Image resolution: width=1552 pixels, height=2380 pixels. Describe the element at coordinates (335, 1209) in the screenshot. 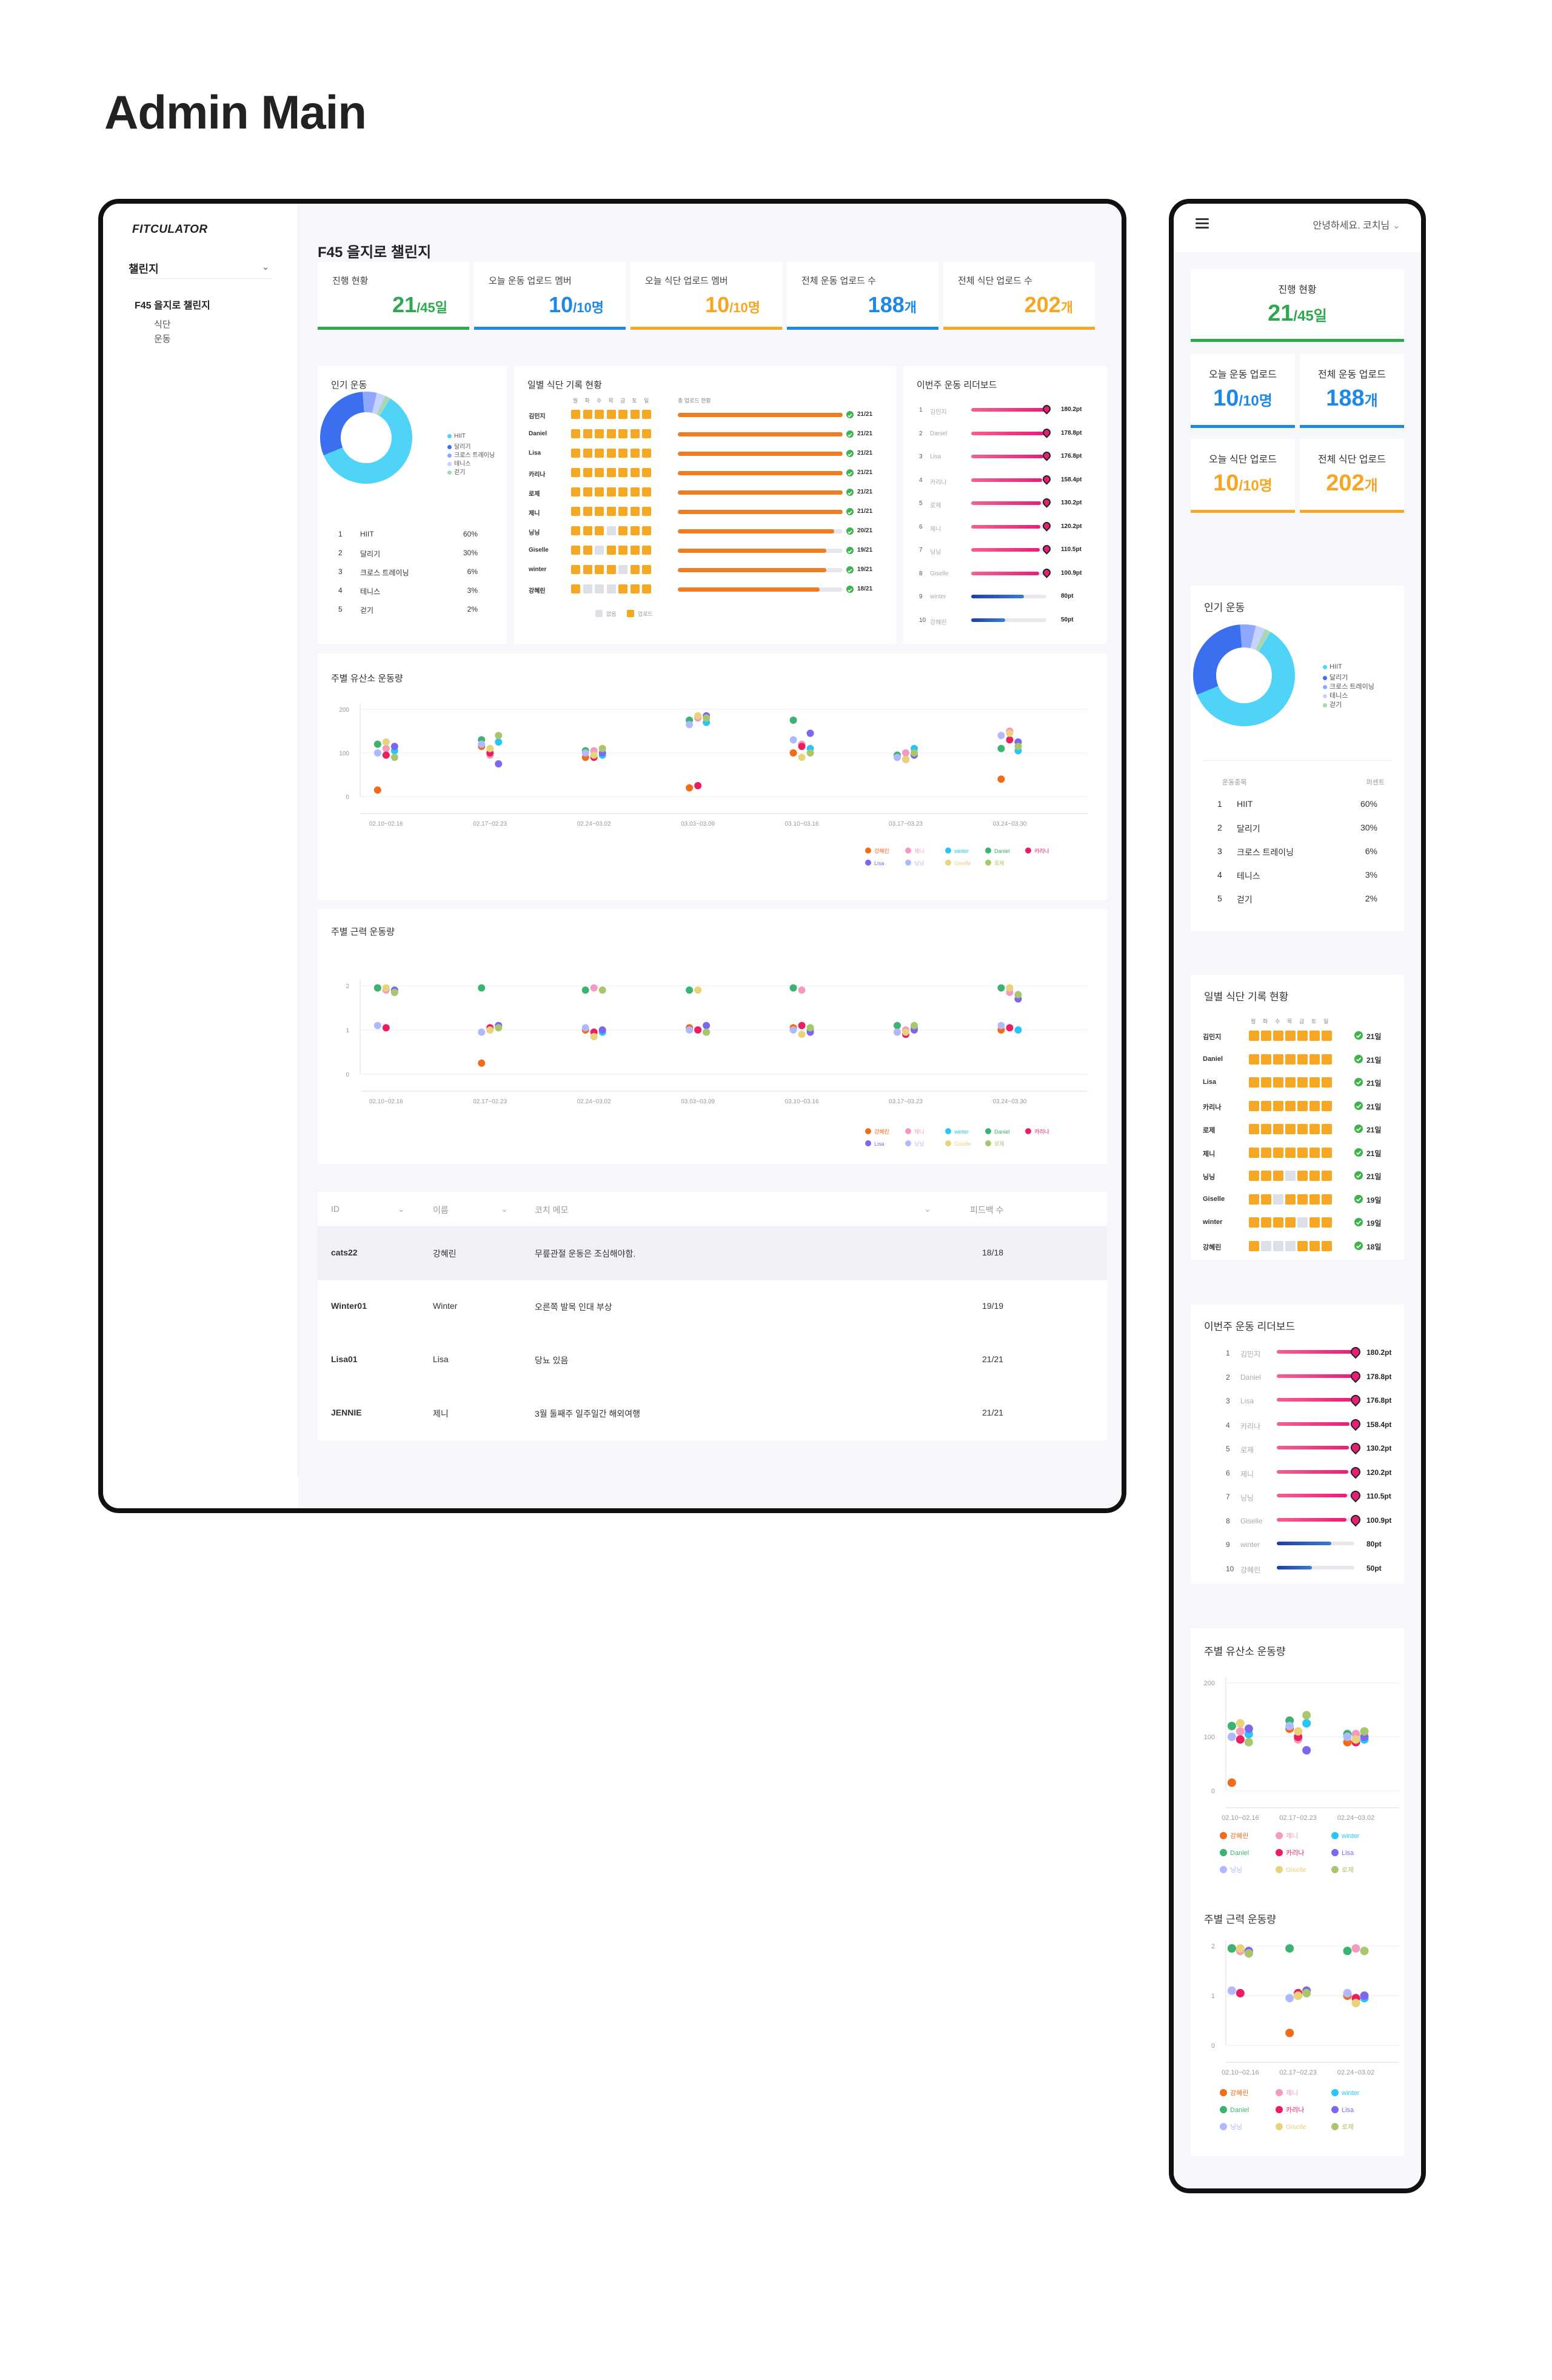

I see `col-id: ID` at that location.